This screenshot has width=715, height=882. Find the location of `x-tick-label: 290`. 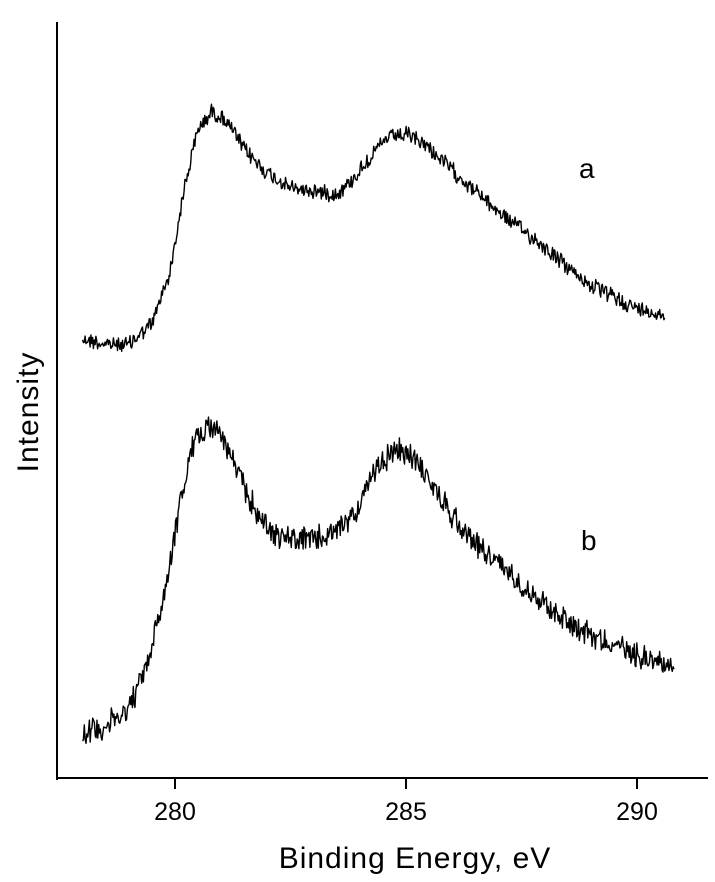

x-tick-label: 290 is located at coordinates (637, 812).